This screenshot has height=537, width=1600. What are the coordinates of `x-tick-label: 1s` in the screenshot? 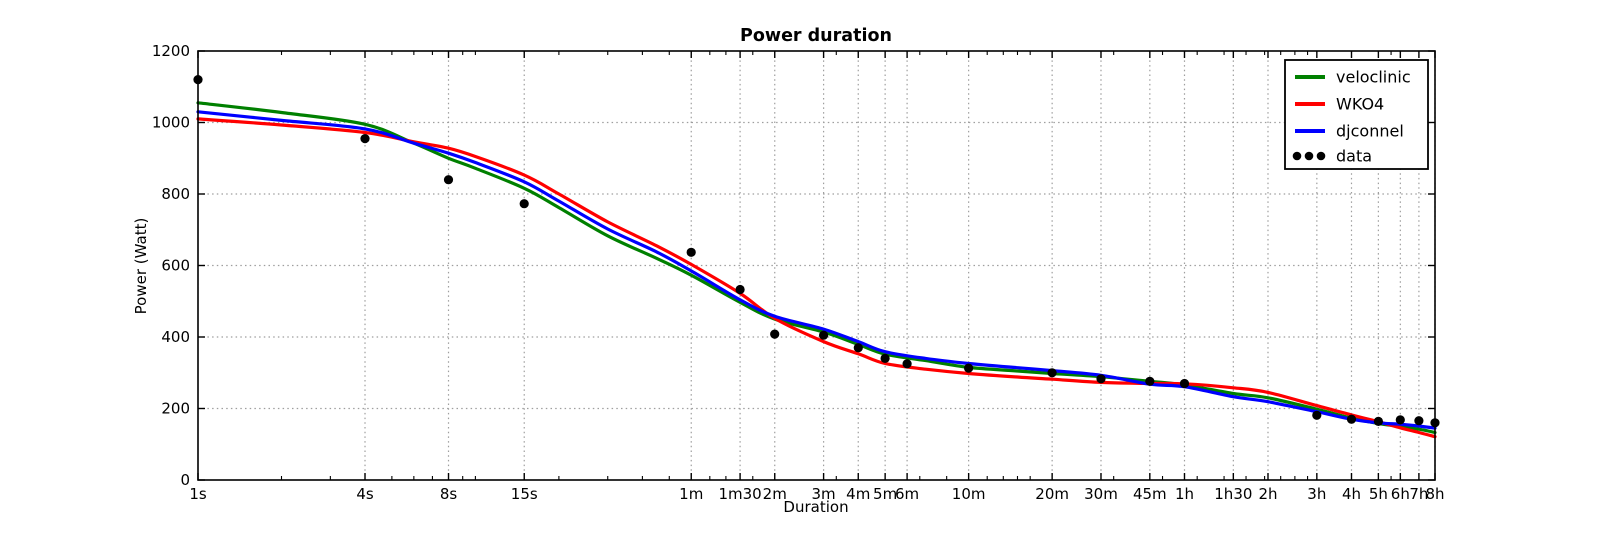 It's located at (198, 494).